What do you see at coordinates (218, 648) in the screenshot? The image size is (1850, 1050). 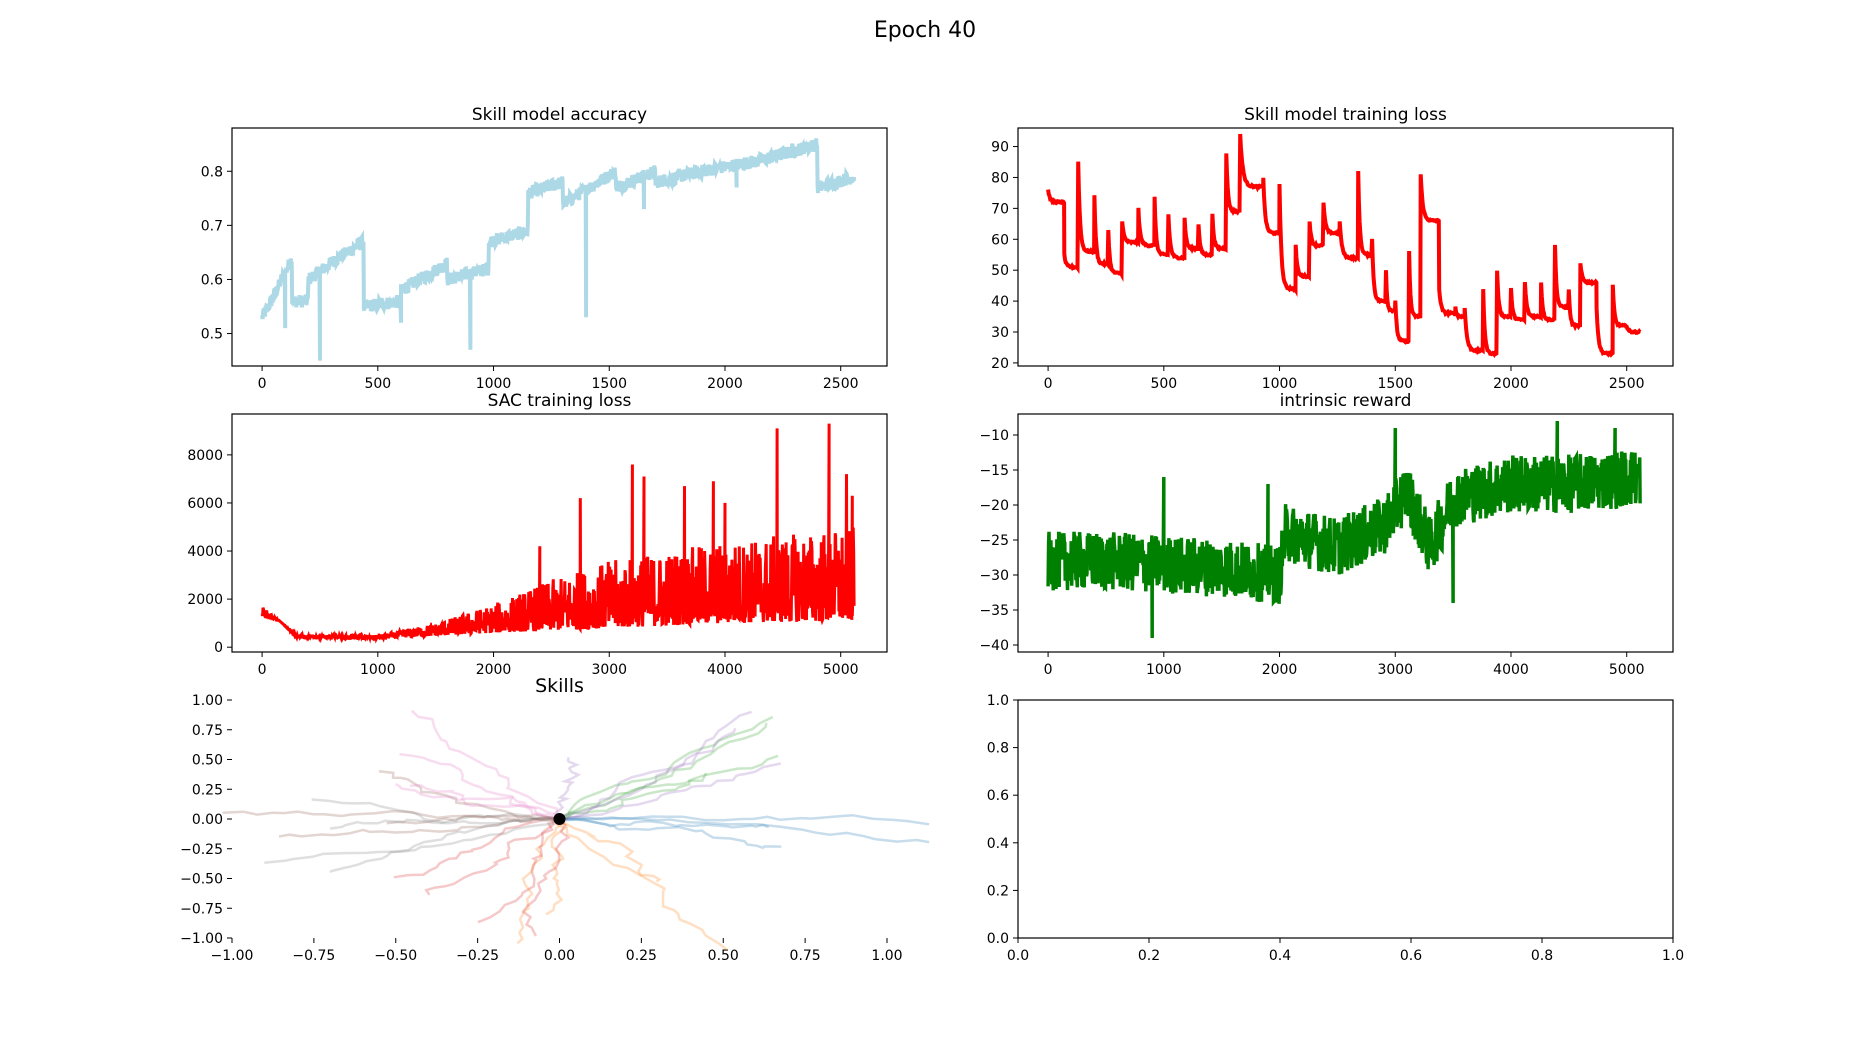 I see `y-tick-label: 0` at bounding box center [218, 648].